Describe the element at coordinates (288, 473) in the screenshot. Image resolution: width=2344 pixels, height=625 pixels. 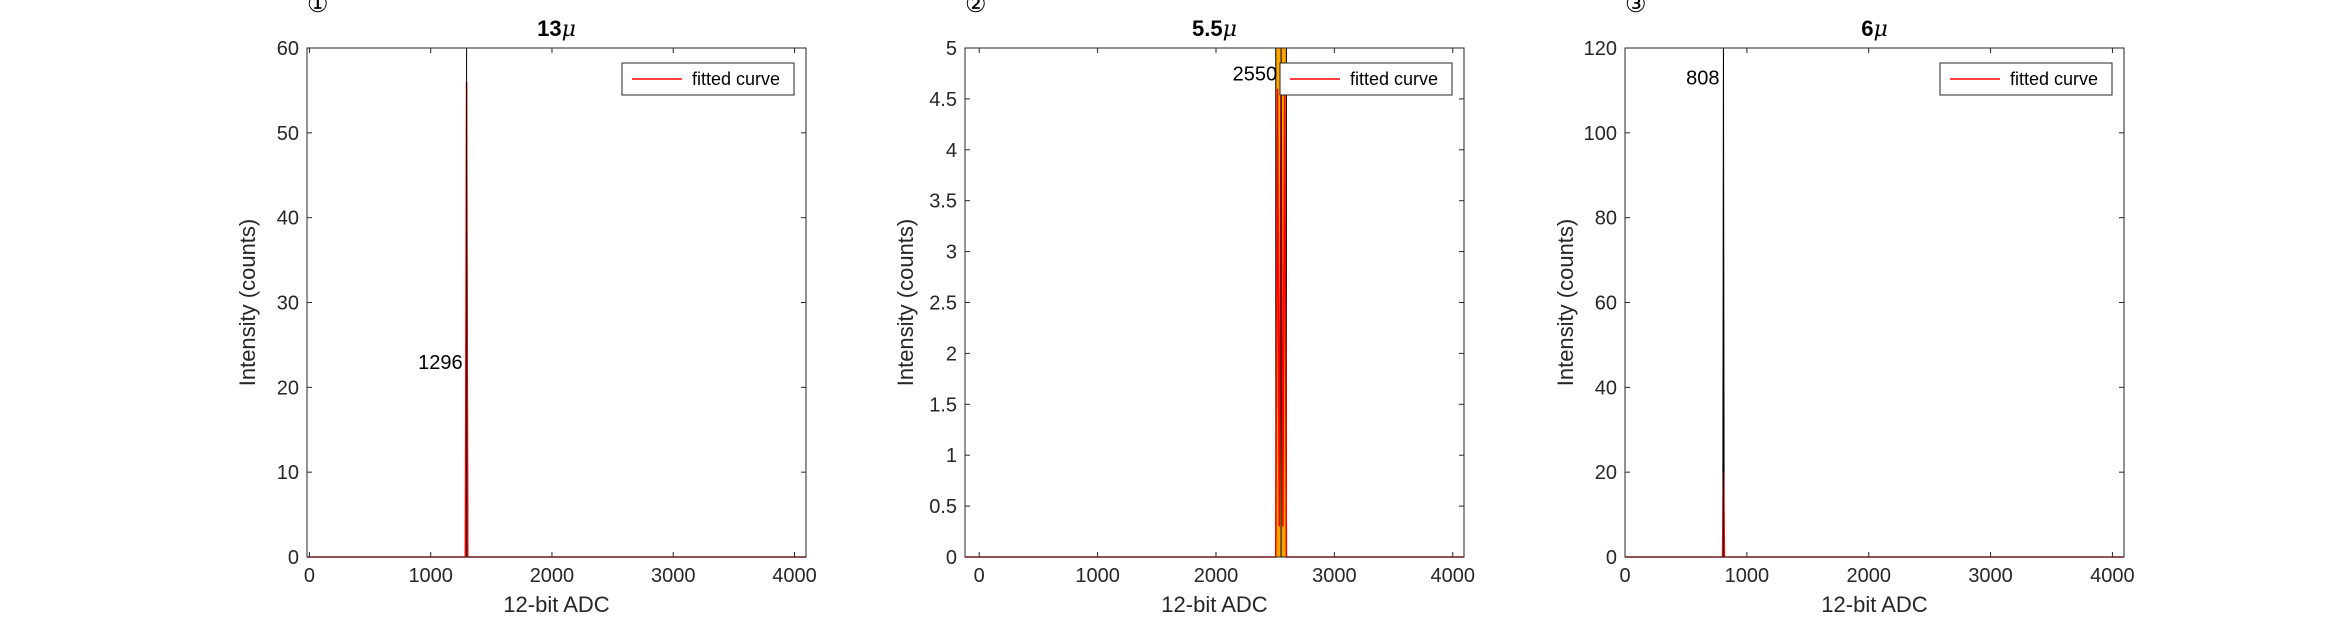
I see `y-tick-label: 10` at that location.